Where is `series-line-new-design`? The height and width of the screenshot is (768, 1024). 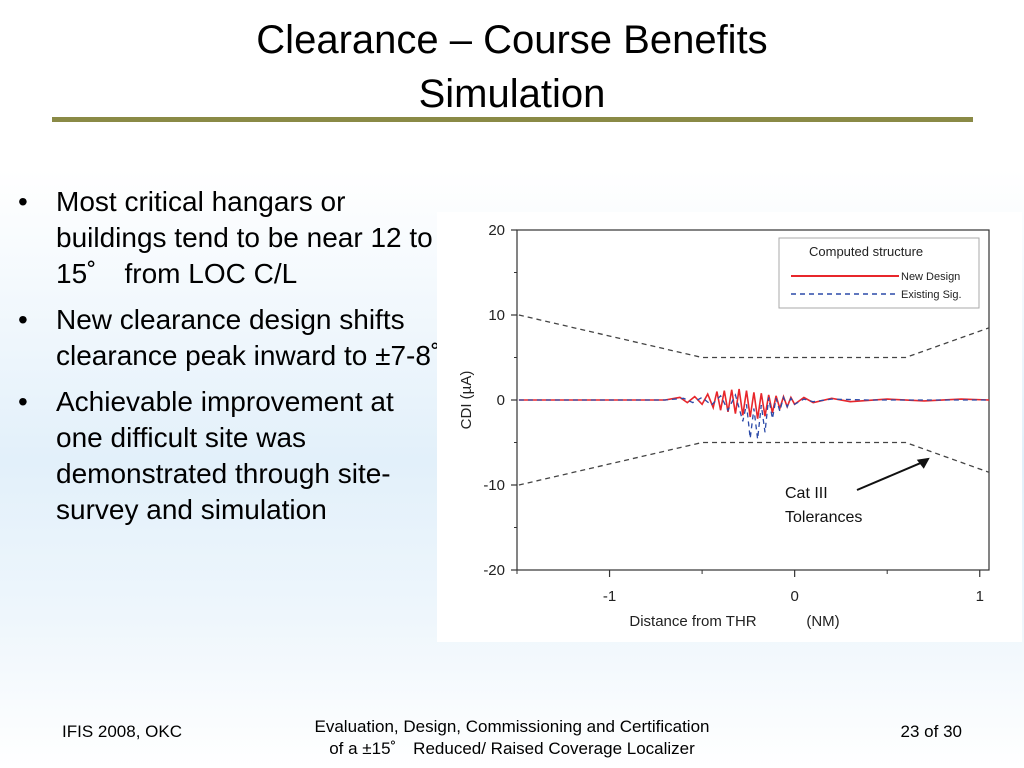
series-line-new-design is located at coordinates (754, 403).